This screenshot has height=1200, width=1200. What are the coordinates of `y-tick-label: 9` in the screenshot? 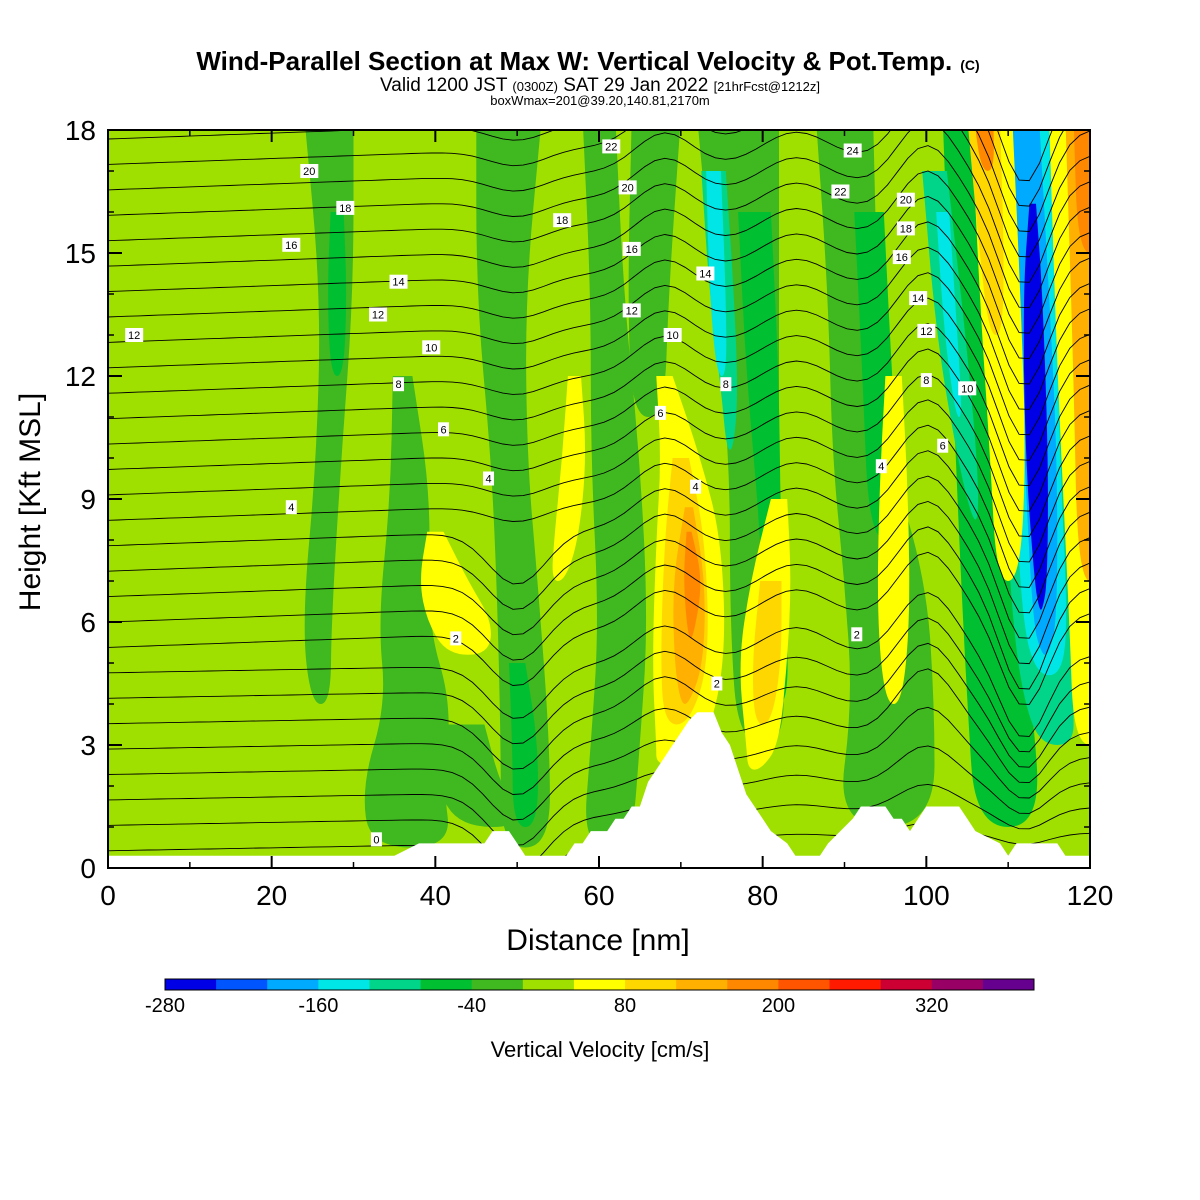 It's located at (88, 499).